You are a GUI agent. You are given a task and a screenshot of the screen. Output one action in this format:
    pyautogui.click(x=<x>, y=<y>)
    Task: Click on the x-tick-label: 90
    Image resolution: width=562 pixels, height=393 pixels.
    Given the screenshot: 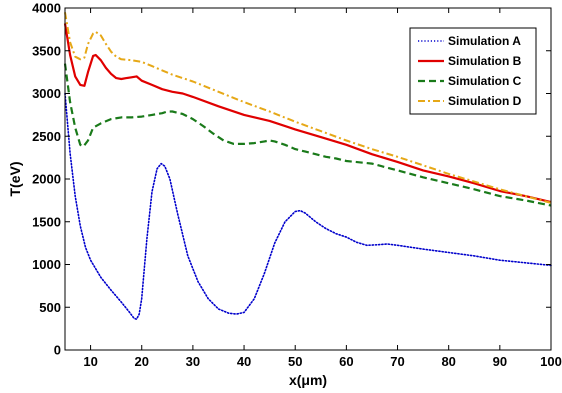 What is the action you would take?
    pyautogui.click(x=500, y=361)
    